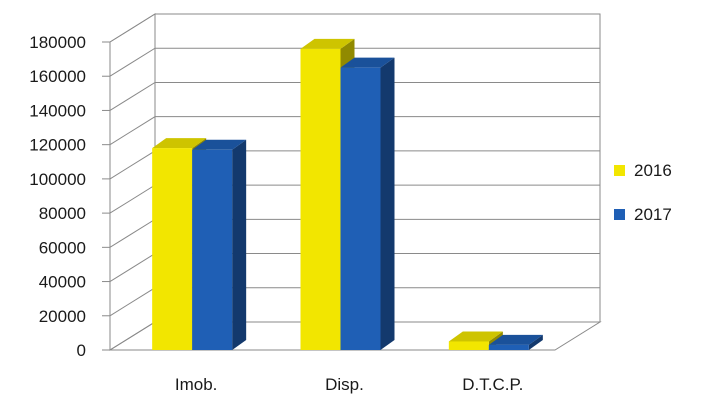 The height and width of the screenshot is (397, 712). What do you see at coordinates (62, 282) in the screenshot?
I see `y-tick-label: 40000` at bounding box center [62, 282].